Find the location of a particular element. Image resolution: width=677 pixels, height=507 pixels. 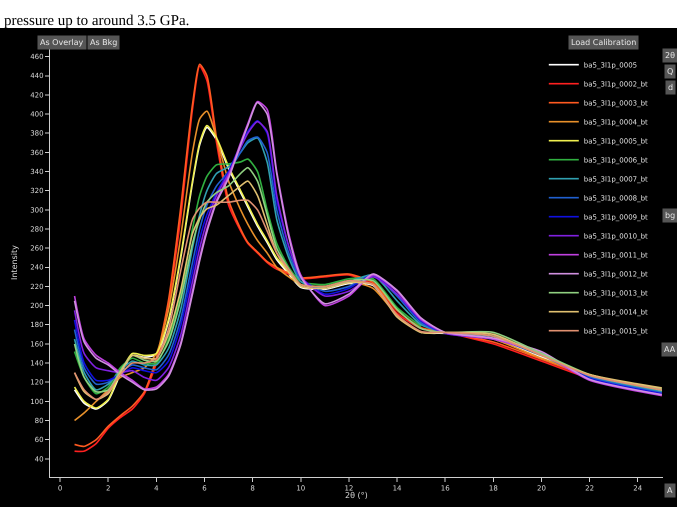

text: As Overlay is located at coordinates (62, 42).